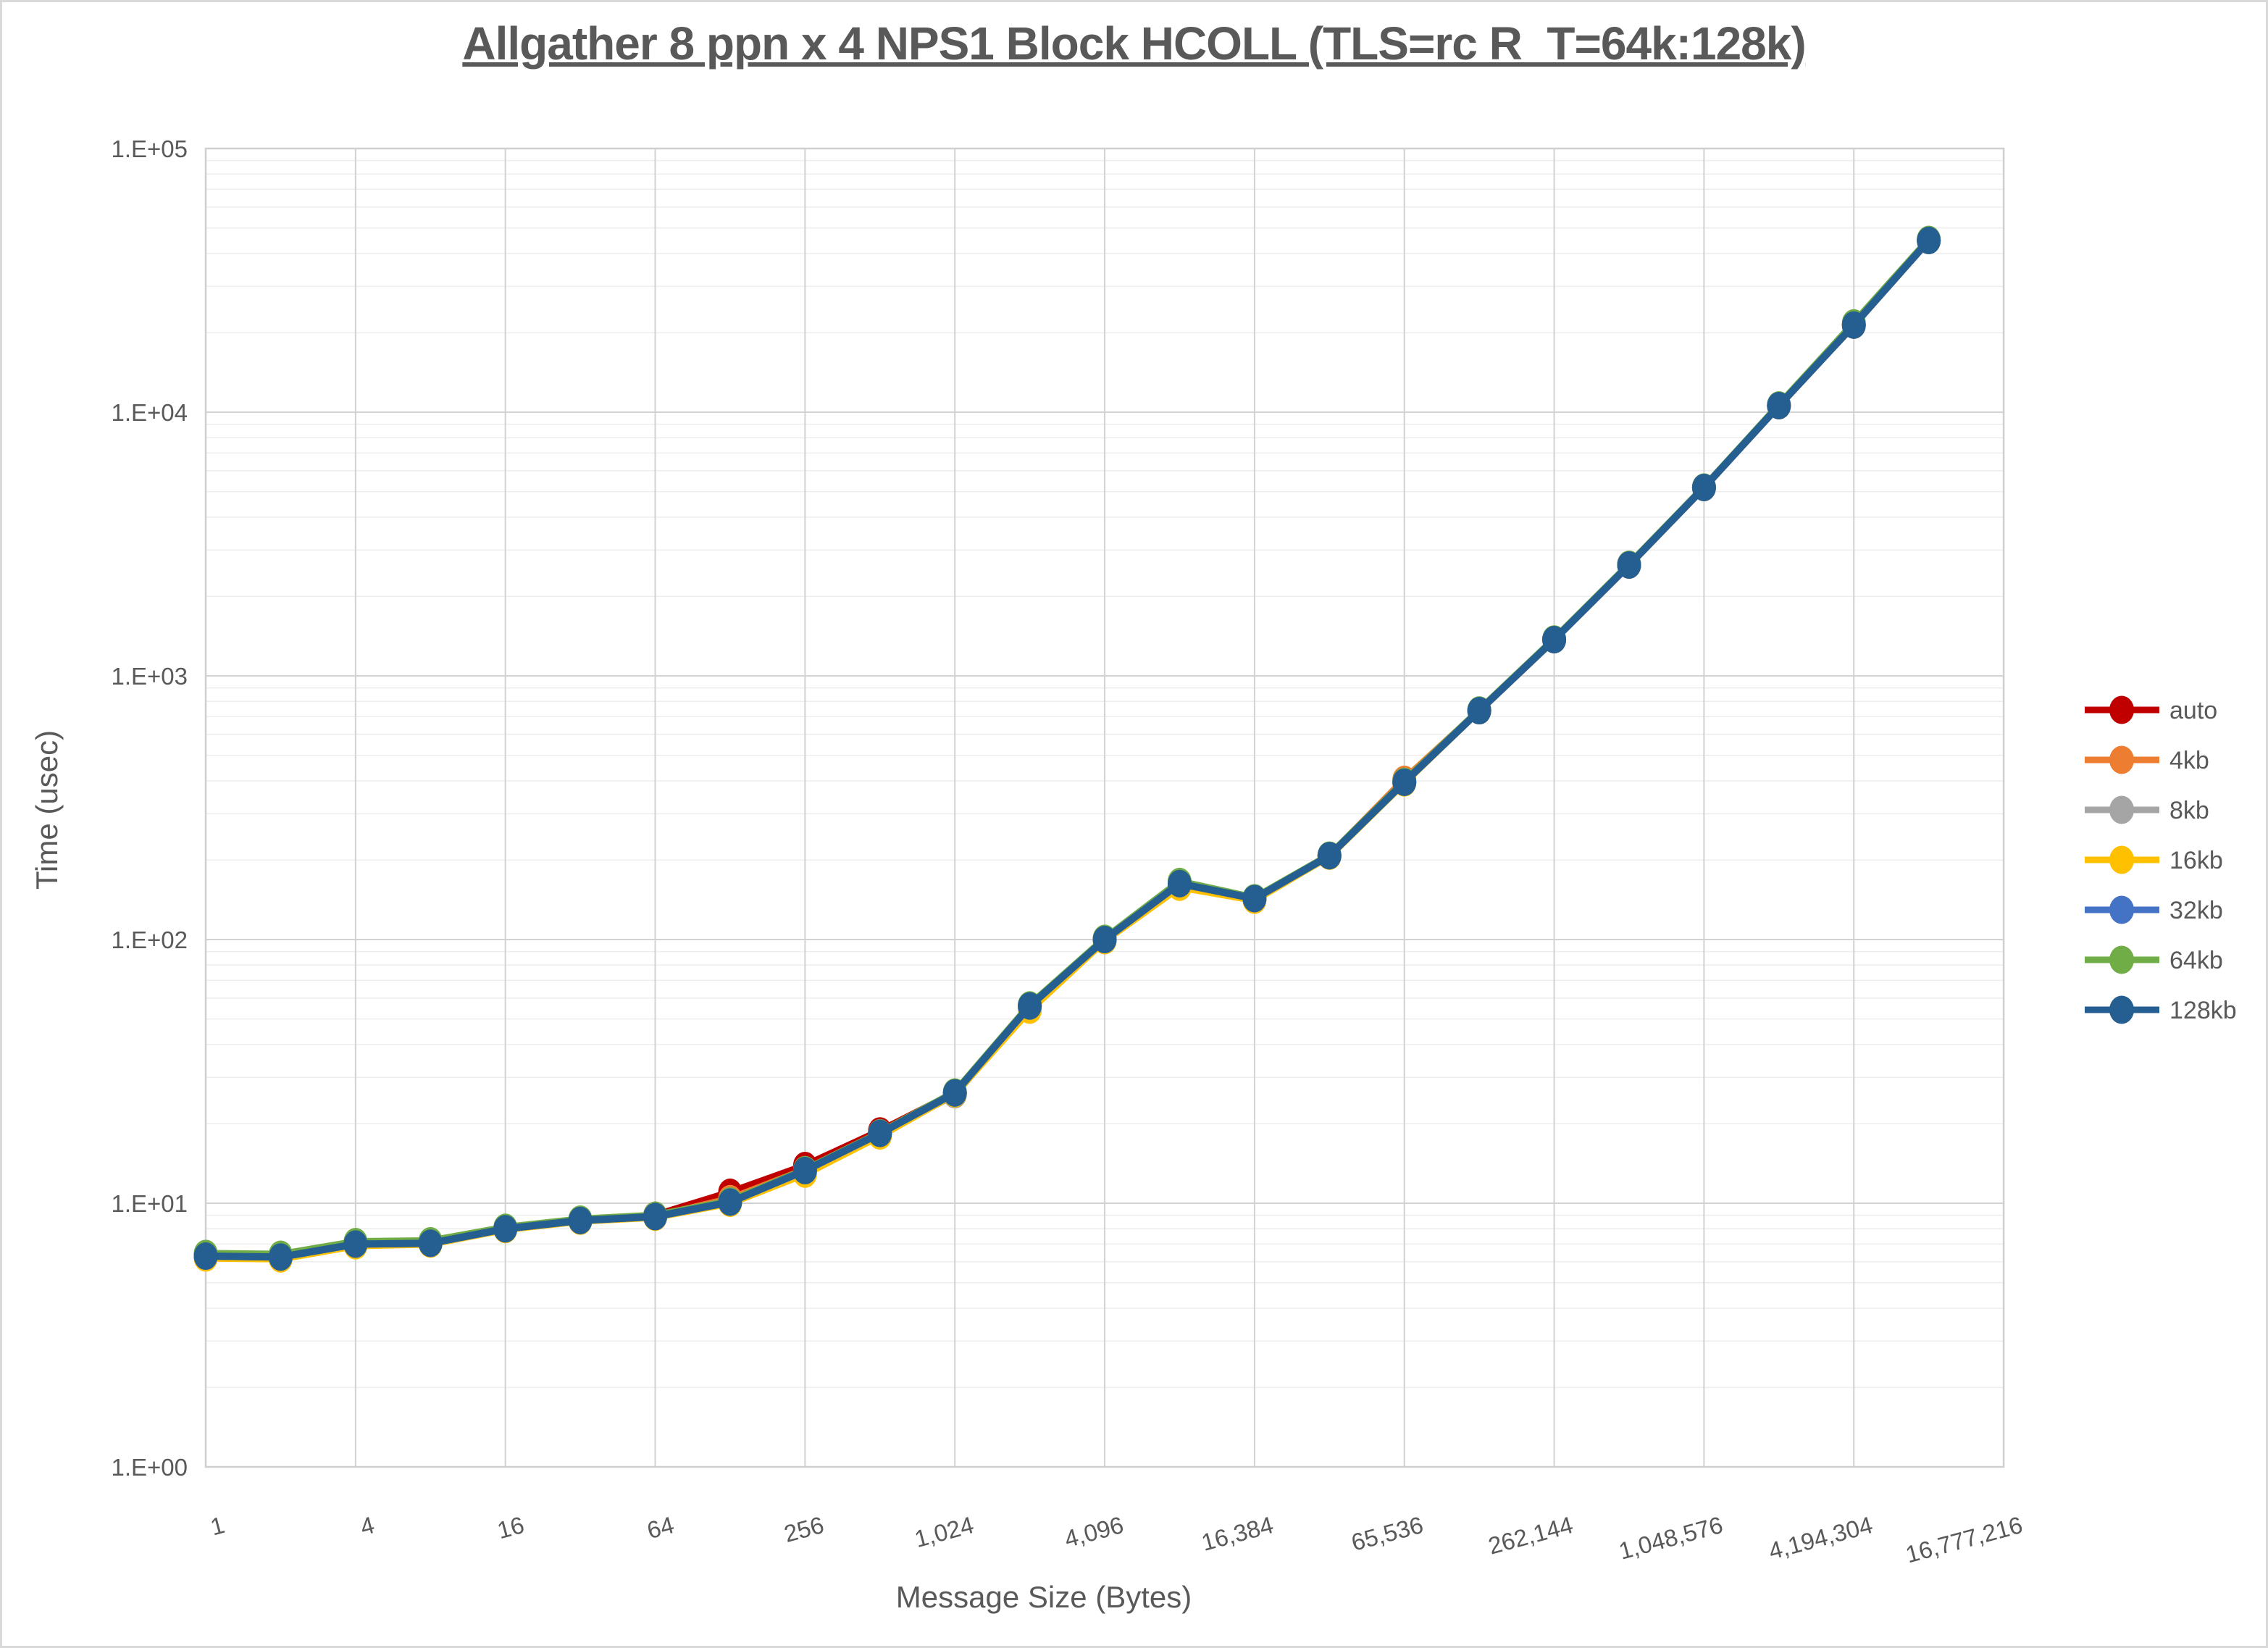  Describe the element at coordinates (1044, 1597) in the screenshot. I see `x-axis-title: Message Size (Bytes)` at that location.